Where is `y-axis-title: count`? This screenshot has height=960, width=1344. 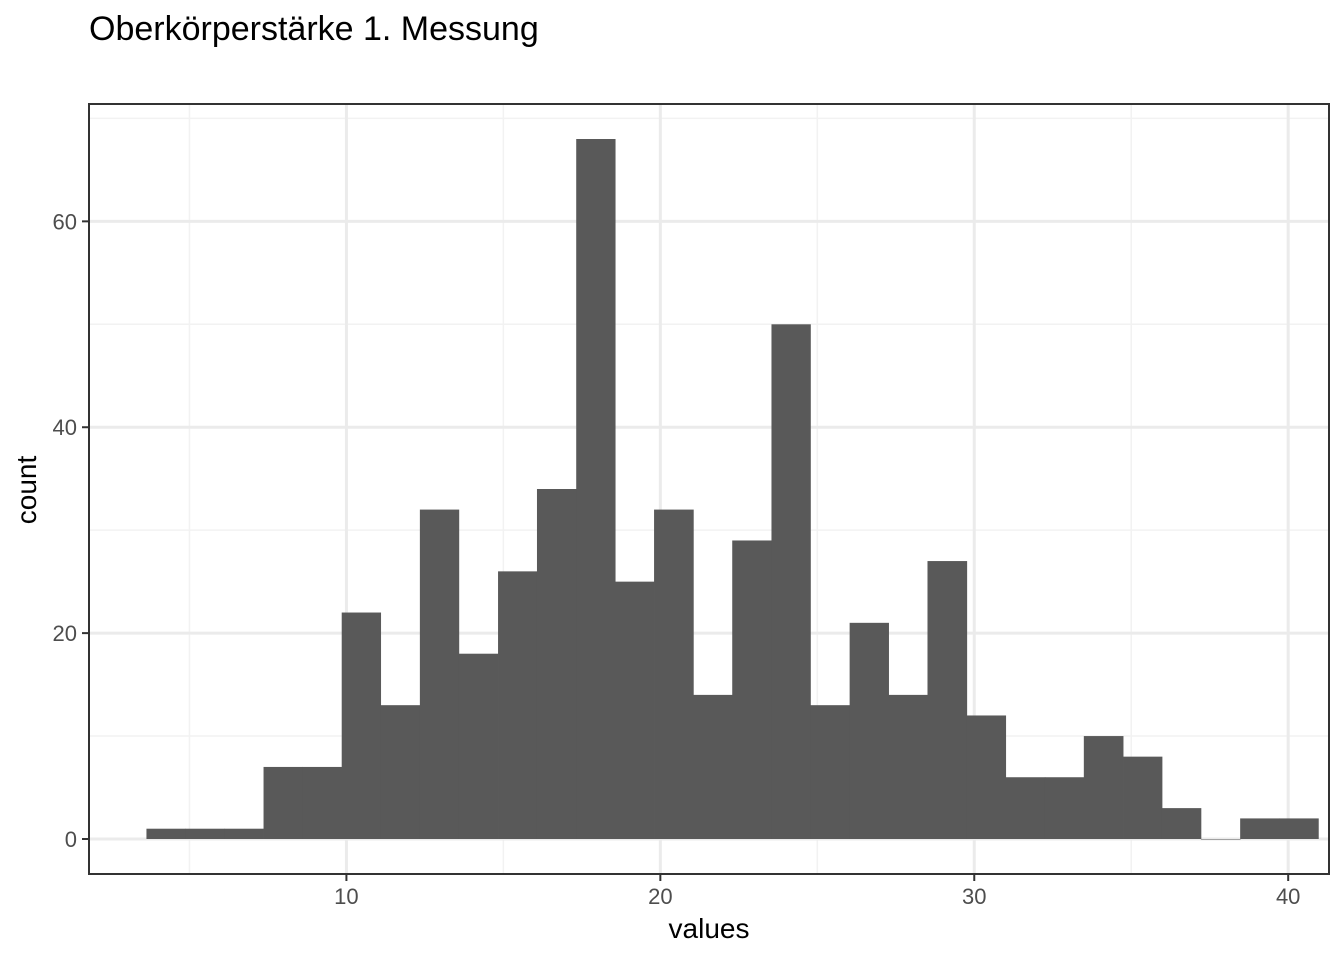 y-axis-title: count is located at coordinates (26, 490).